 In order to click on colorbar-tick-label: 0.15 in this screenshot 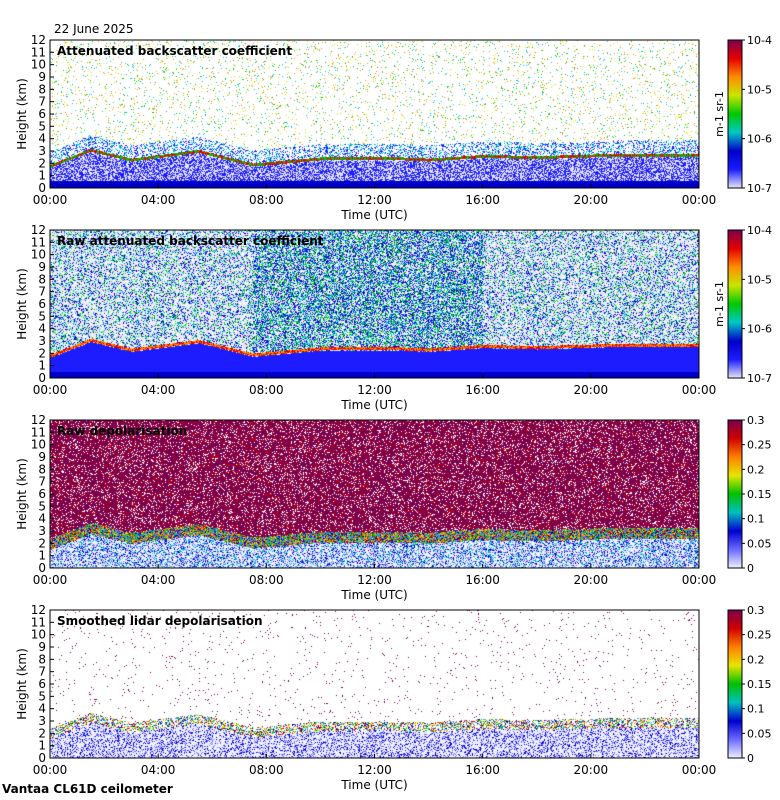, I will do `click(759, 684)`.